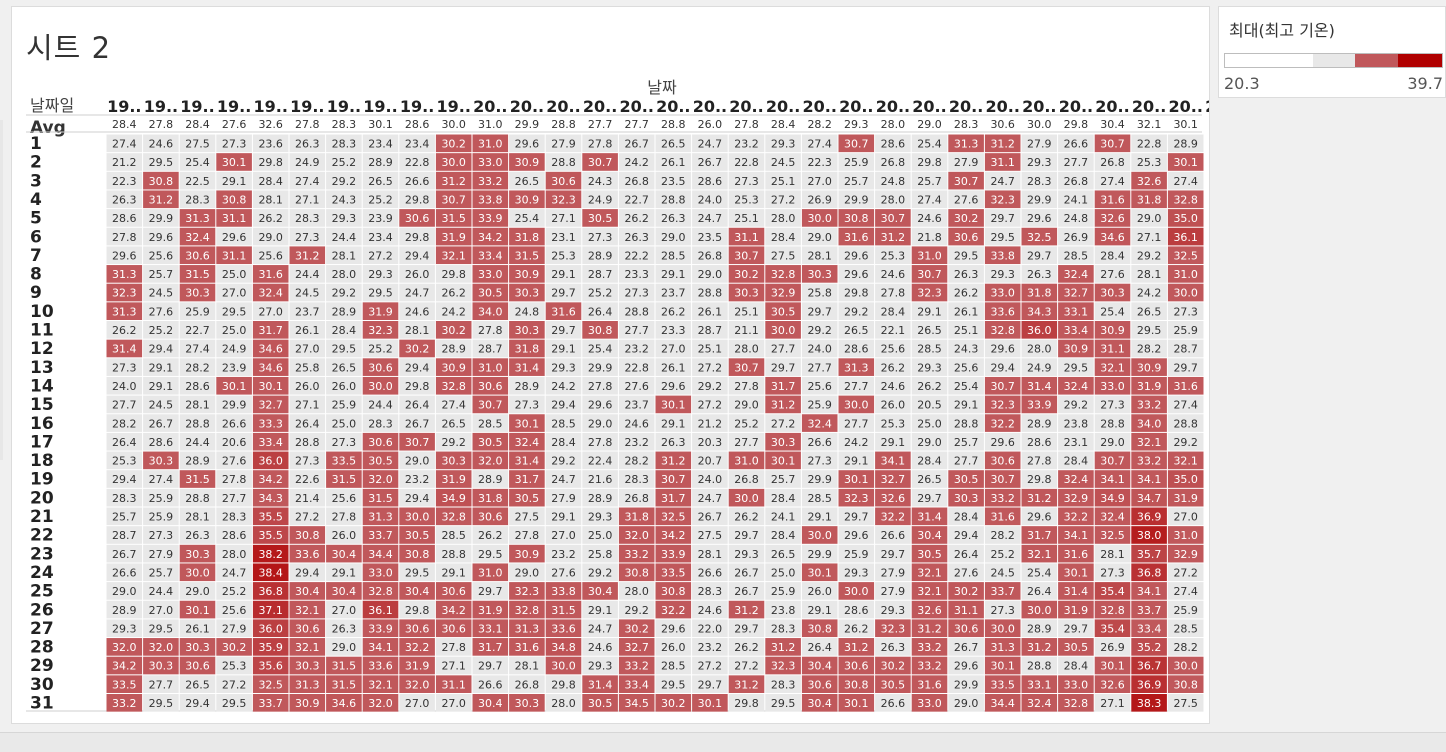 The image size is (1446, 752). Describe the element at coordinates (600, 106) in the screenshot. I see `column-label: 20..` at that location.